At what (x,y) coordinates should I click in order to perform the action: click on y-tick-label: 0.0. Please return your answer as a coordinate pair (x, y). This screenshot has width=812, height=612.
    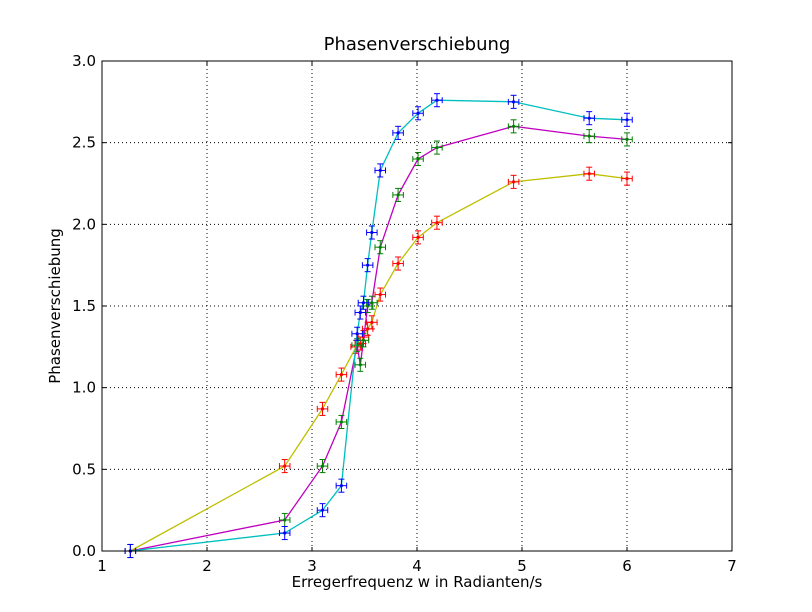
    Looking at the image, I should click on (84, 551).